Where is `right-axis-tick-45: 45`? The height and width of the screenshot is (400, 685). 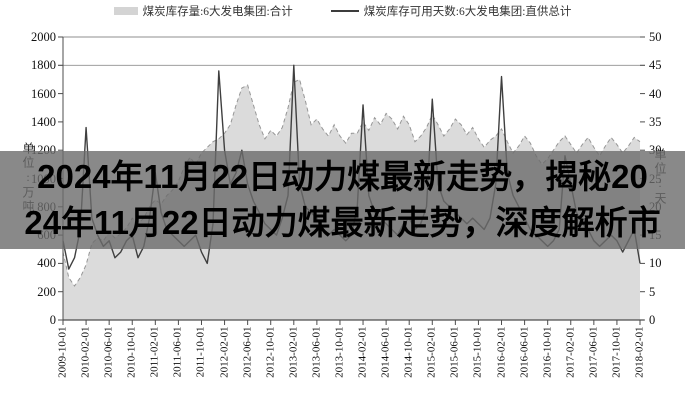
right-axis-tick-45: 45 is located at coordinates (655, 65).